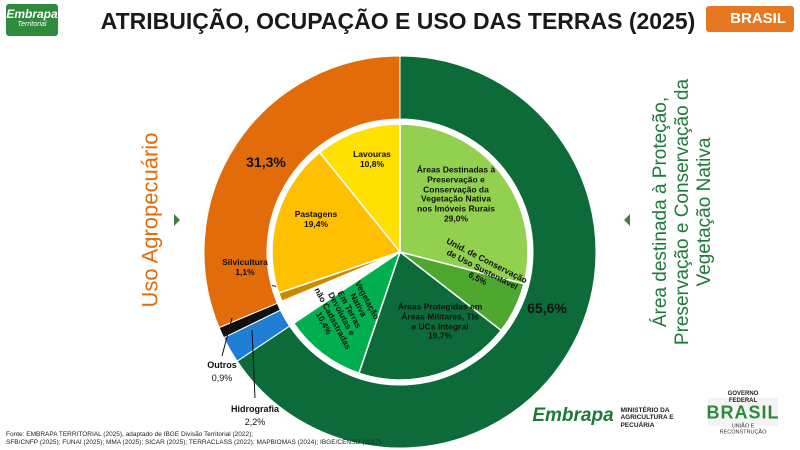 This screenshot has height=450, width=800. What do you see at coordinates (245, 272) in the screenshot?
I see `slice-value: 1,1%` at bounding box center [245, 272].